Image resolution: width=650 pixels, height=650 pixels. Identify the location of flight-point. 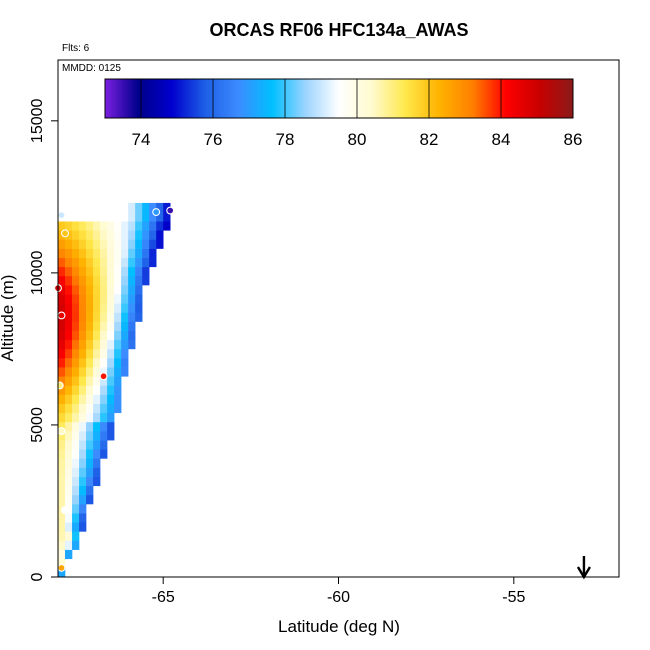
(61, 215).